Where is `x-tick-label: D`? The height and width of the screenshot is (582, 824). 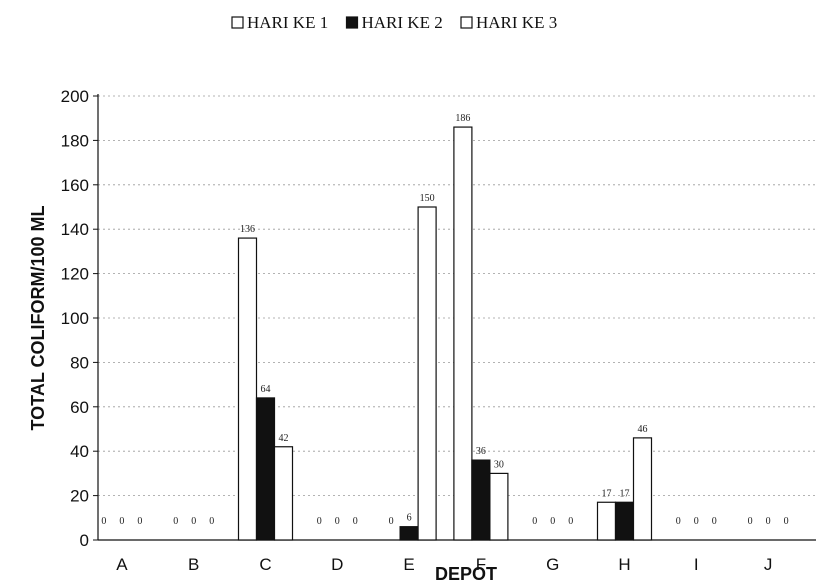 x-tick-label: D is located at coordinates (337, 564).